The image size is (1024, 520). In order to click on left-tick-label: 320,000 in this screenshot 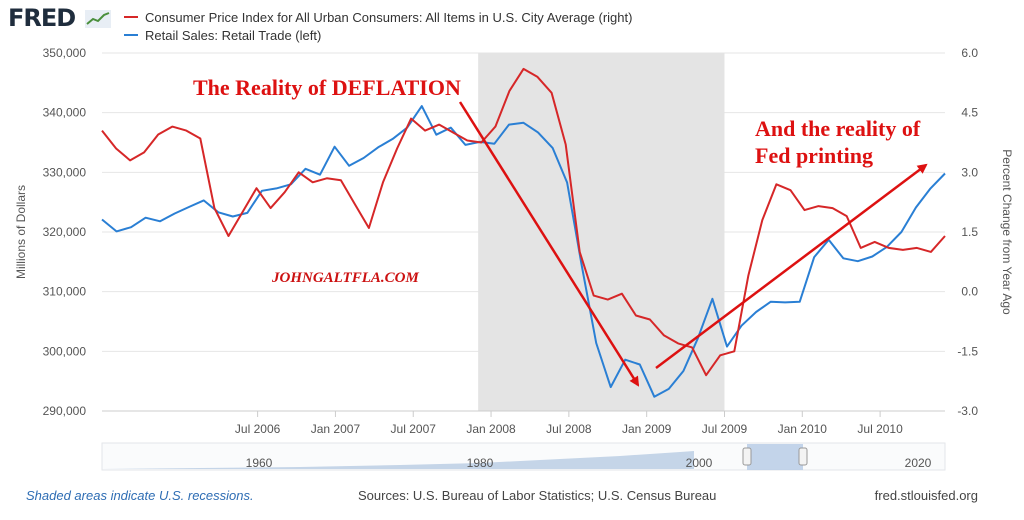, I will do `click(65, 232)`.